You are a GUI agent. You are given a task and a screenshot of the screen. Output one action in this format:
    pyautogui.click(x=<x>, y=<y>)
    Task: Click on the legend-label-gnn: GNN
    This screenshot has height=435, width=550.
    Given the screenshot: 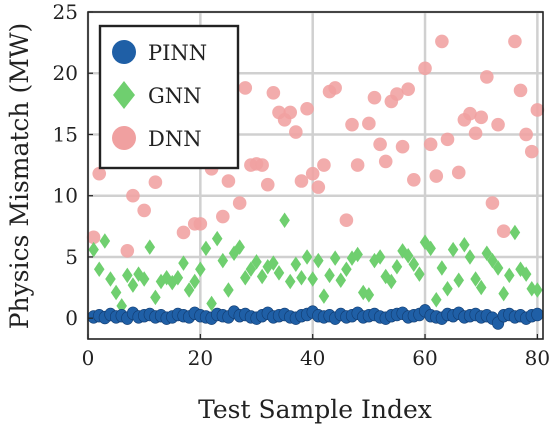 What is the action you would take?
    pyautogui.click(x=175, y=96)
    